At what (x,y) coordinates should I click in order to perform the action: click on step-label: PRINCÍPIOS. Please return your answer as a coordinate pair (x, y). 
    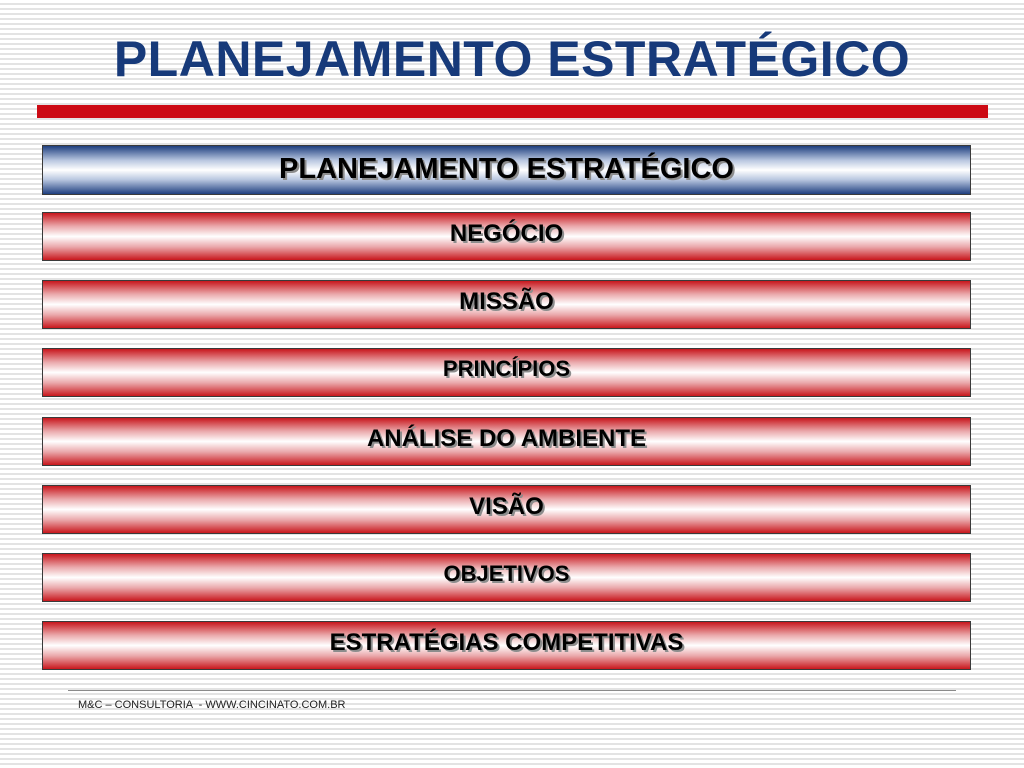
    Looking at the image, I should click on (506, 368).